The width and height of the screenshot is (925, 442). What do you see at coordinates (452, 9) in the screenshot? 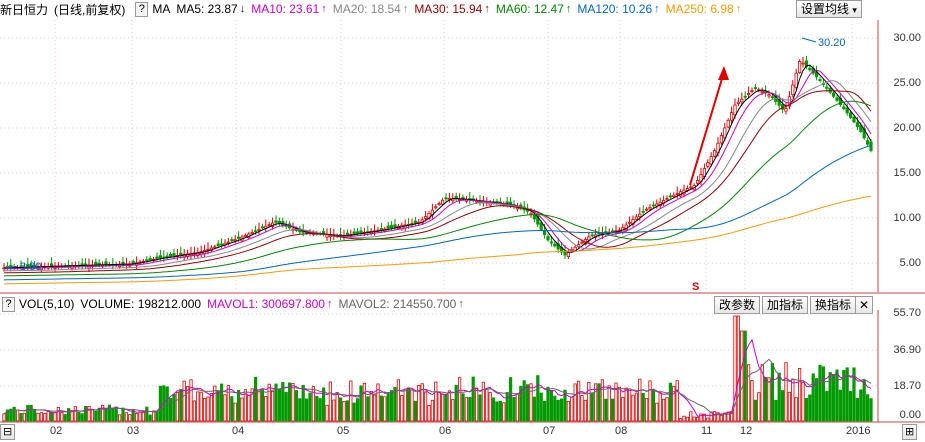
I see `ma-item: MA30: 15.94 ↑` at bounding box center [452, 9].